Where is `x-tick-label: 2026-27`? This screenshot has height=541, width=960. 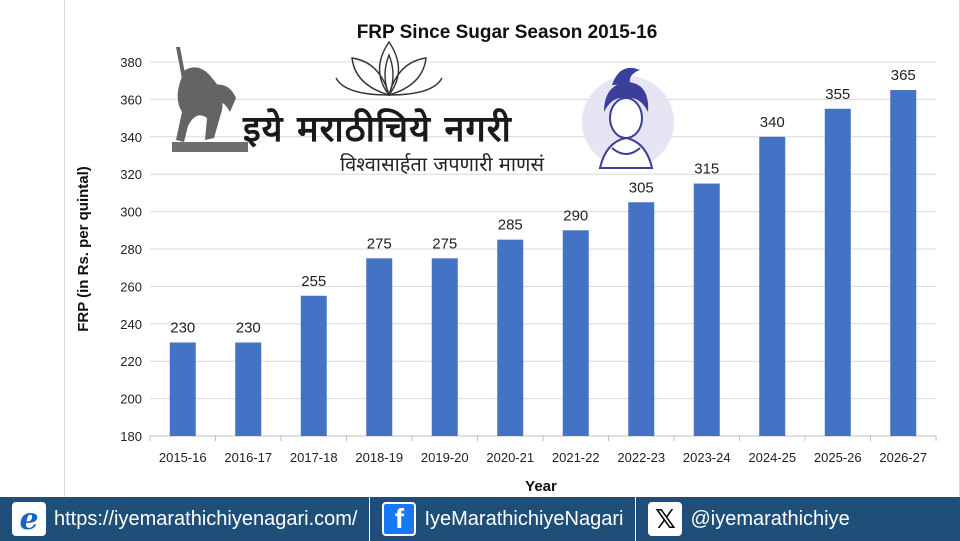 x-tick-label: 2026-27 is located at coordinates (903, 457).